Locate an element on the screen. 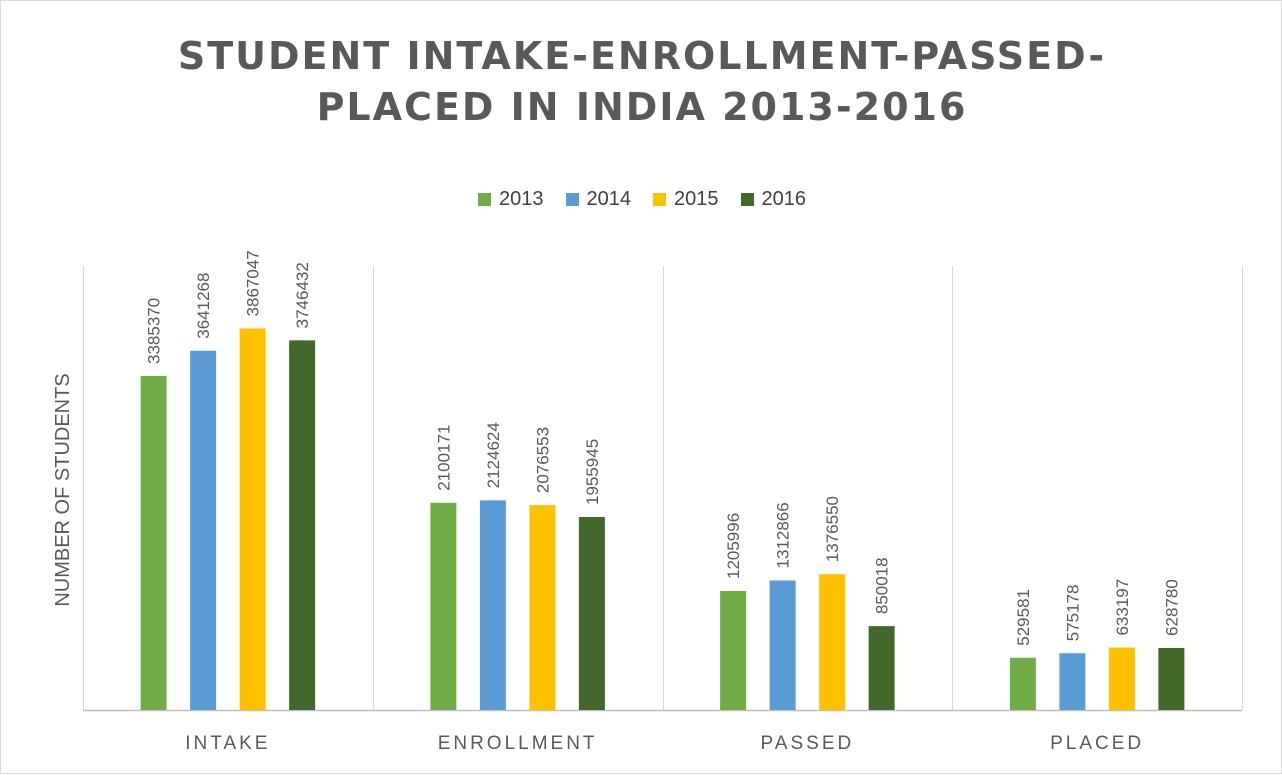 This screenshot has width=1282, height=775. bar-2016-enrollment is located at coordinates (591, 613).